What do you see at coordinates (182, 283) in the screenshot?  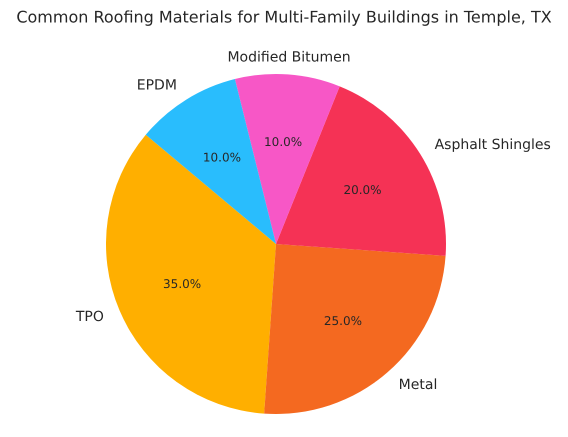 I see `data-label: 35.0%` at bounding box center [182, 283].